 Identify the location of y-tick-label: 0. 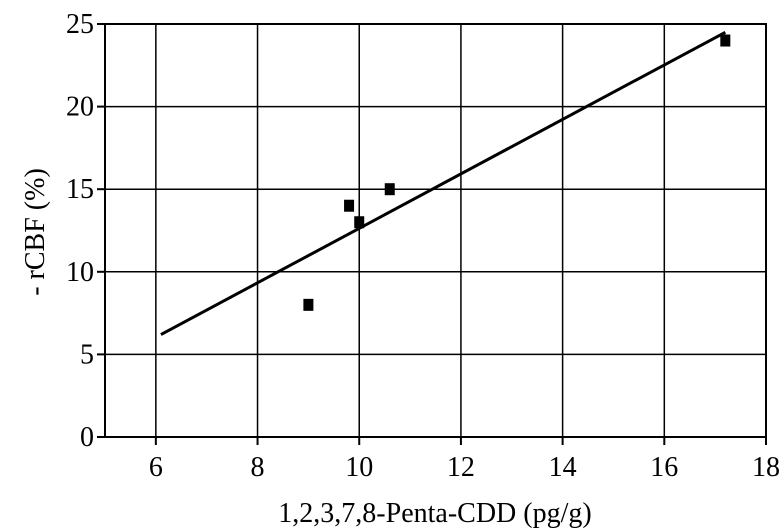
(87, 437).